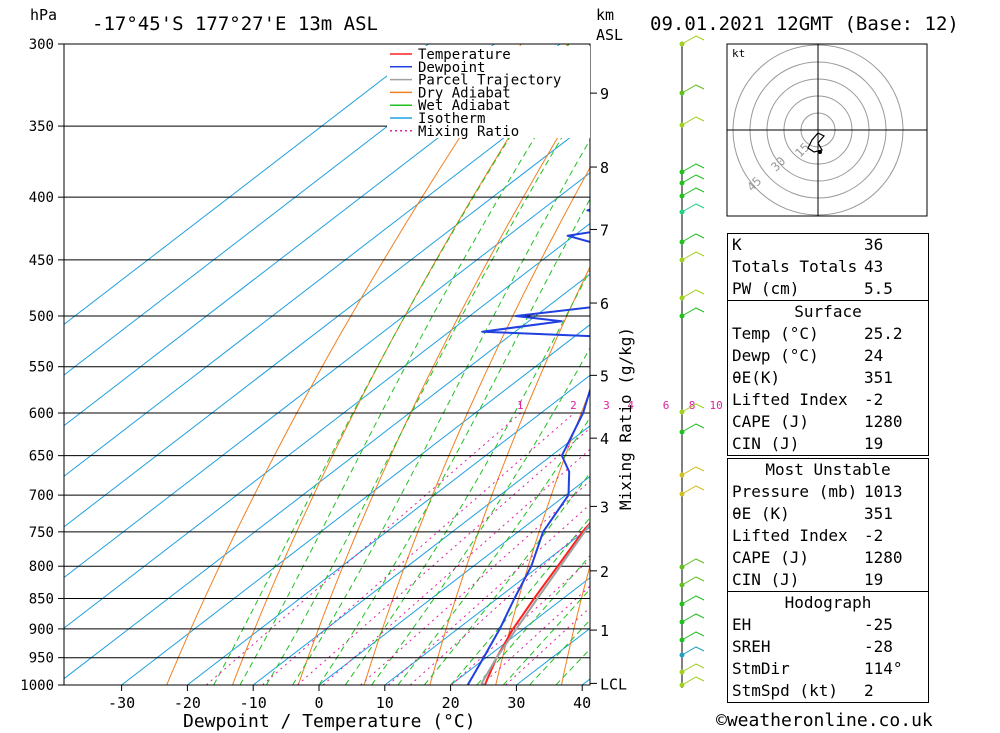  I want to click on pressure-tick-label: 900, so click(41, 630).